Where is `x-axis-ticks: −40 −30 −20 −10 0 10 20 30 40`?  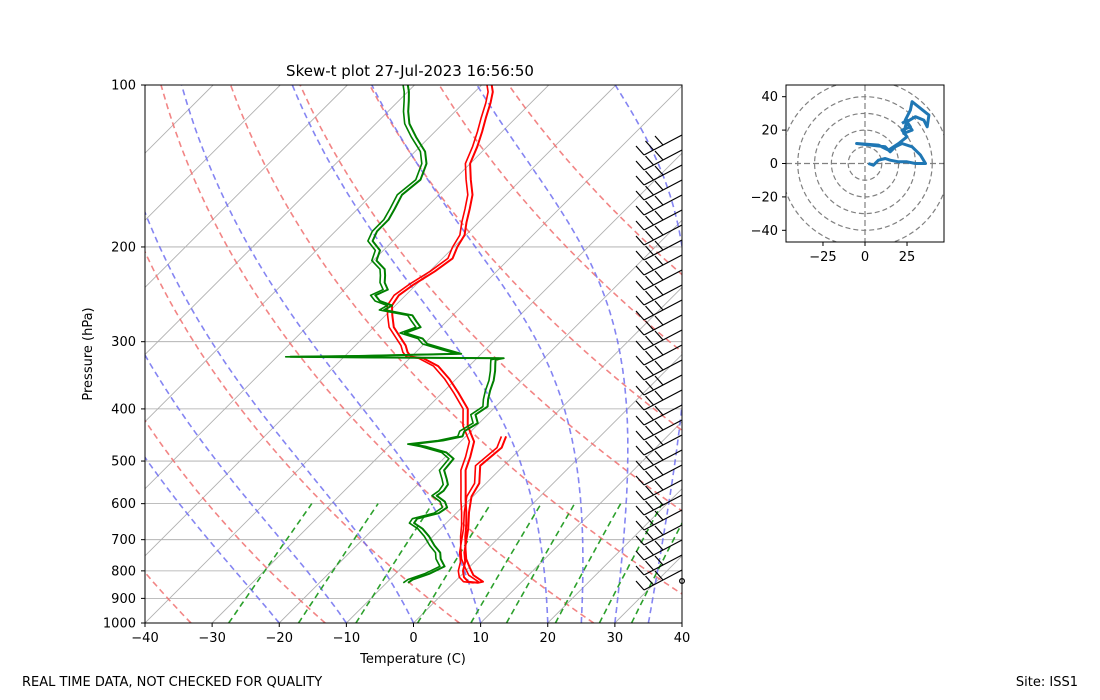 x-axis-ticks: −40 −30 −20 −10 0 10 20 30 40 is located at coordinates (410, 634).